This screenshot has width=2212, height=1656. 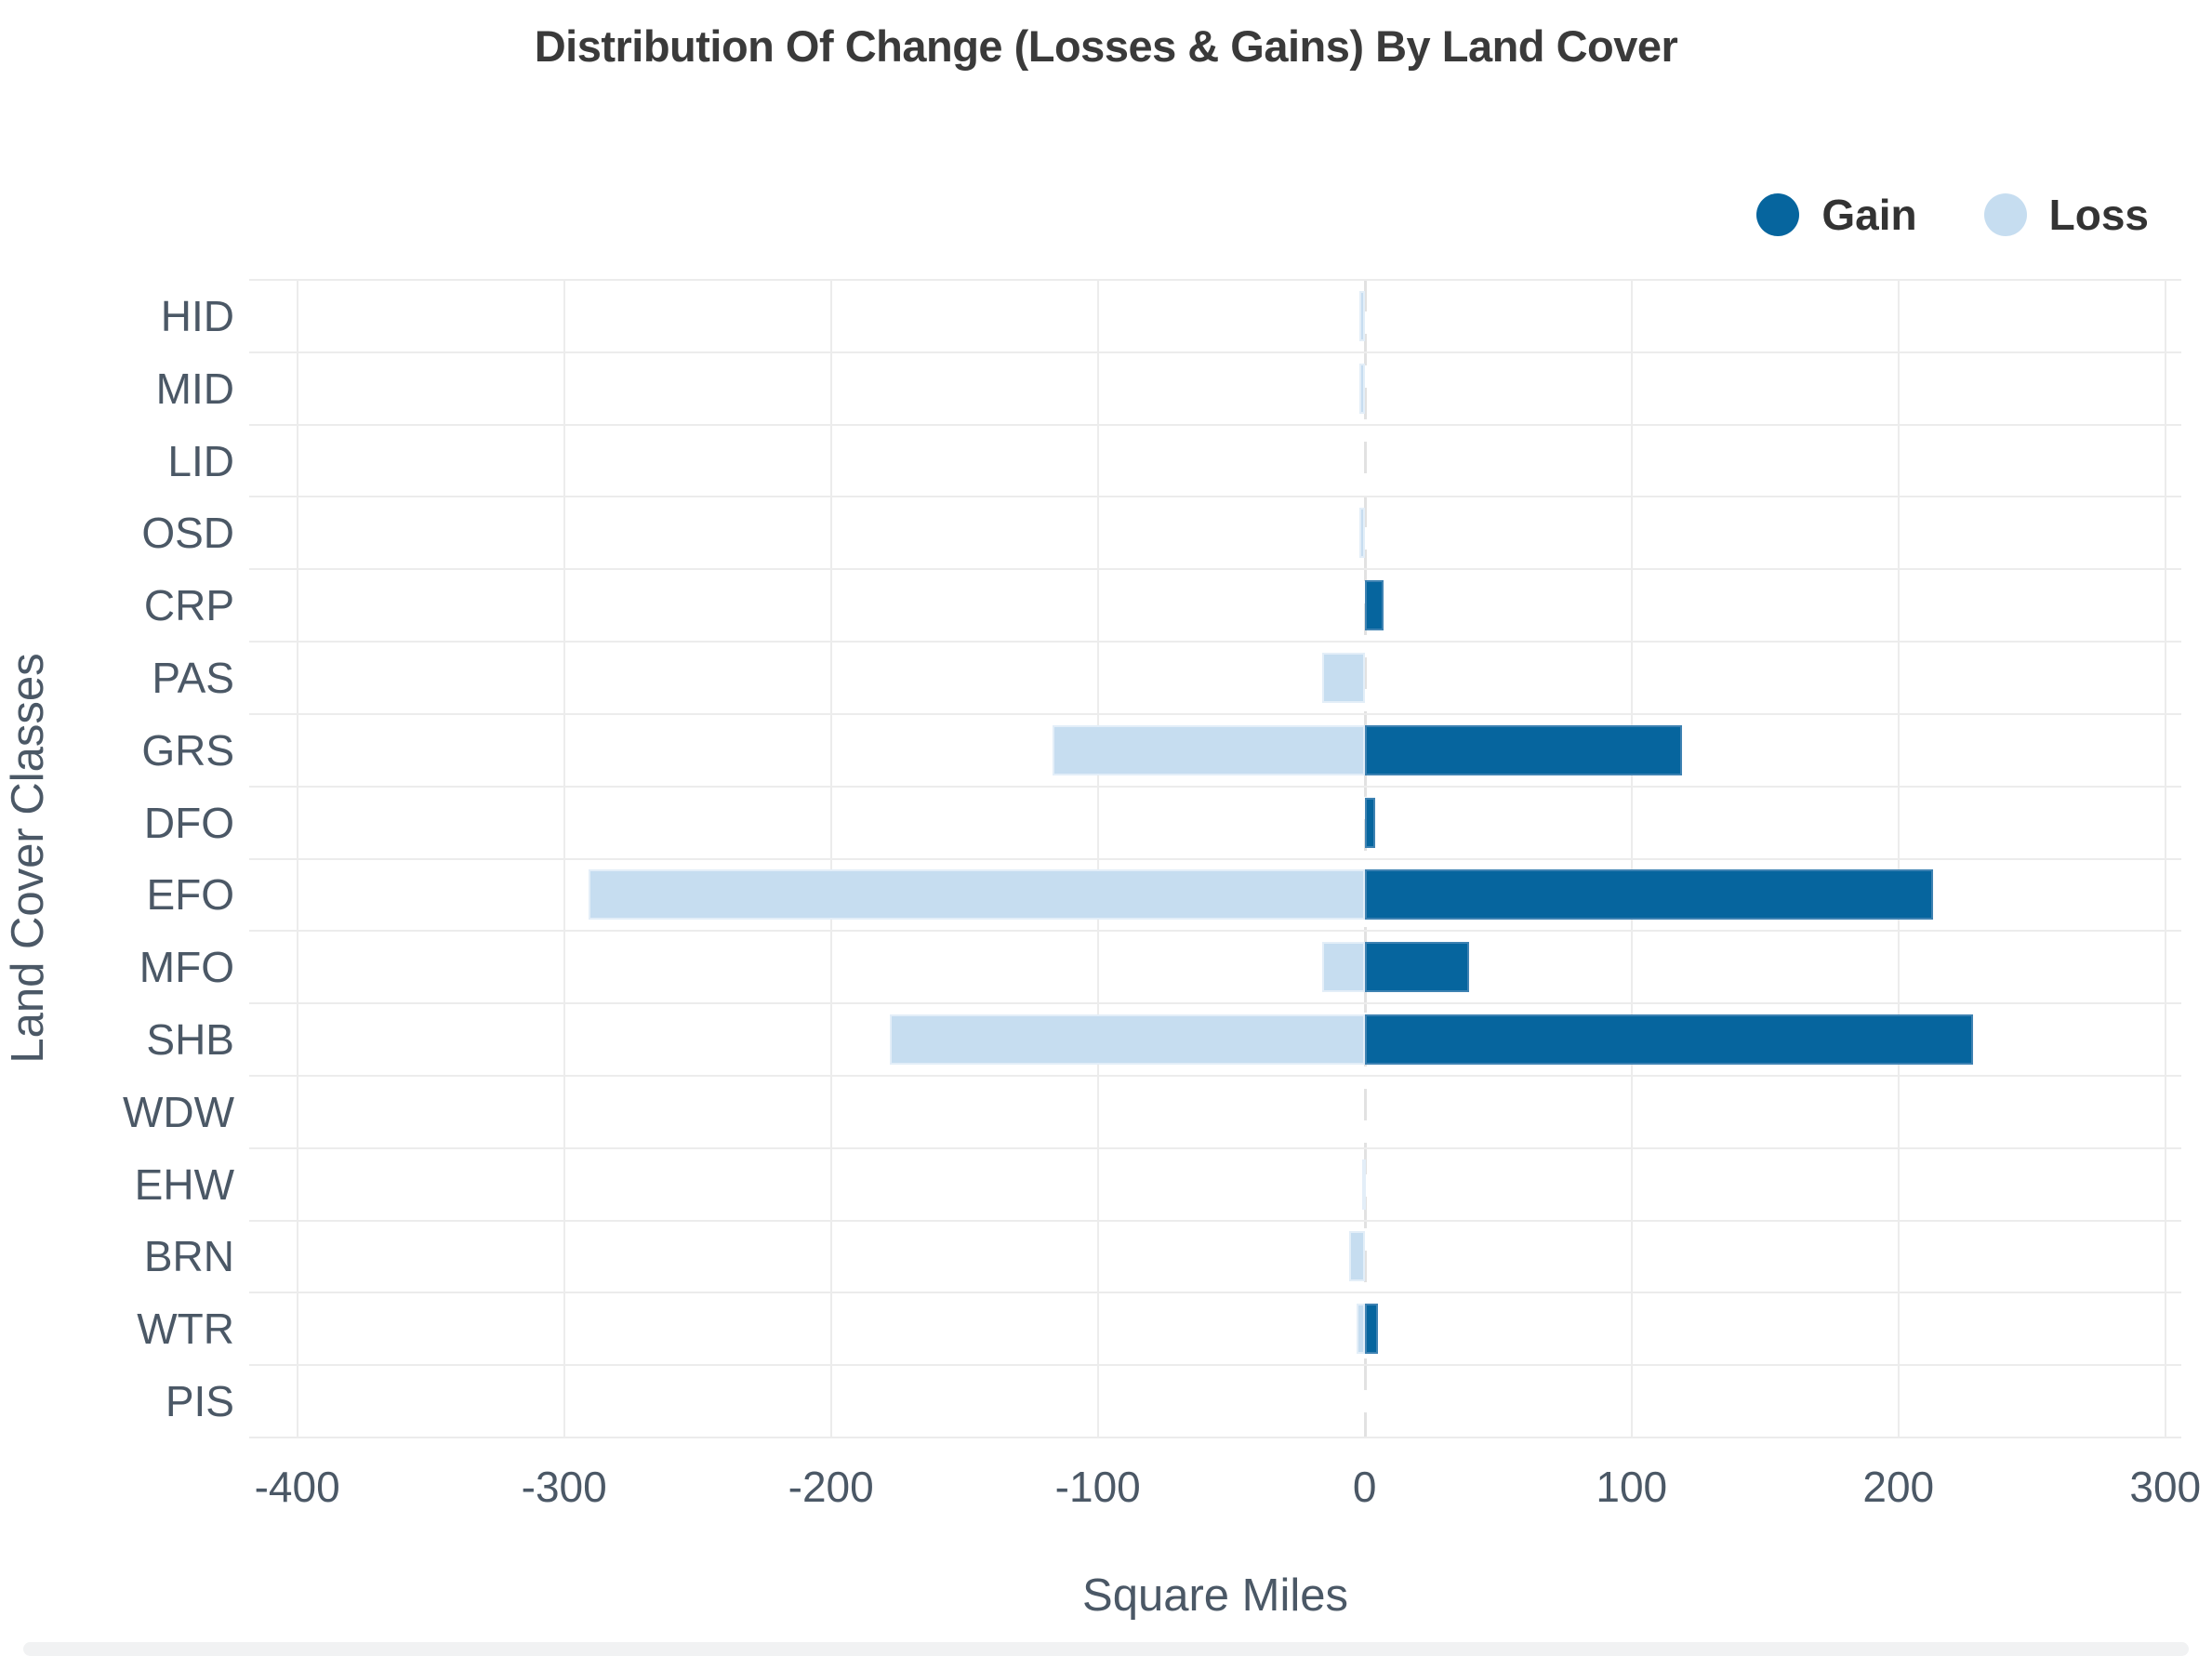 I want to click on loss-bar-ehw, so click(x=1363, y=1184).